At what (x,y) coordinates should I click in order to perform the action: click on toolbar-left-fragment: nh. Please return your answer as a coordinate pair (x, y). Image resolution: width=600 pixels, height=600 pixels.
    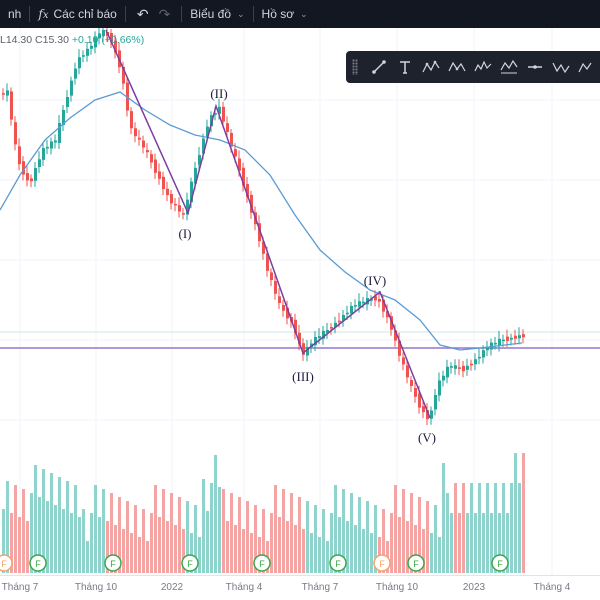
    Looking at the image, I should click on (14, 14).